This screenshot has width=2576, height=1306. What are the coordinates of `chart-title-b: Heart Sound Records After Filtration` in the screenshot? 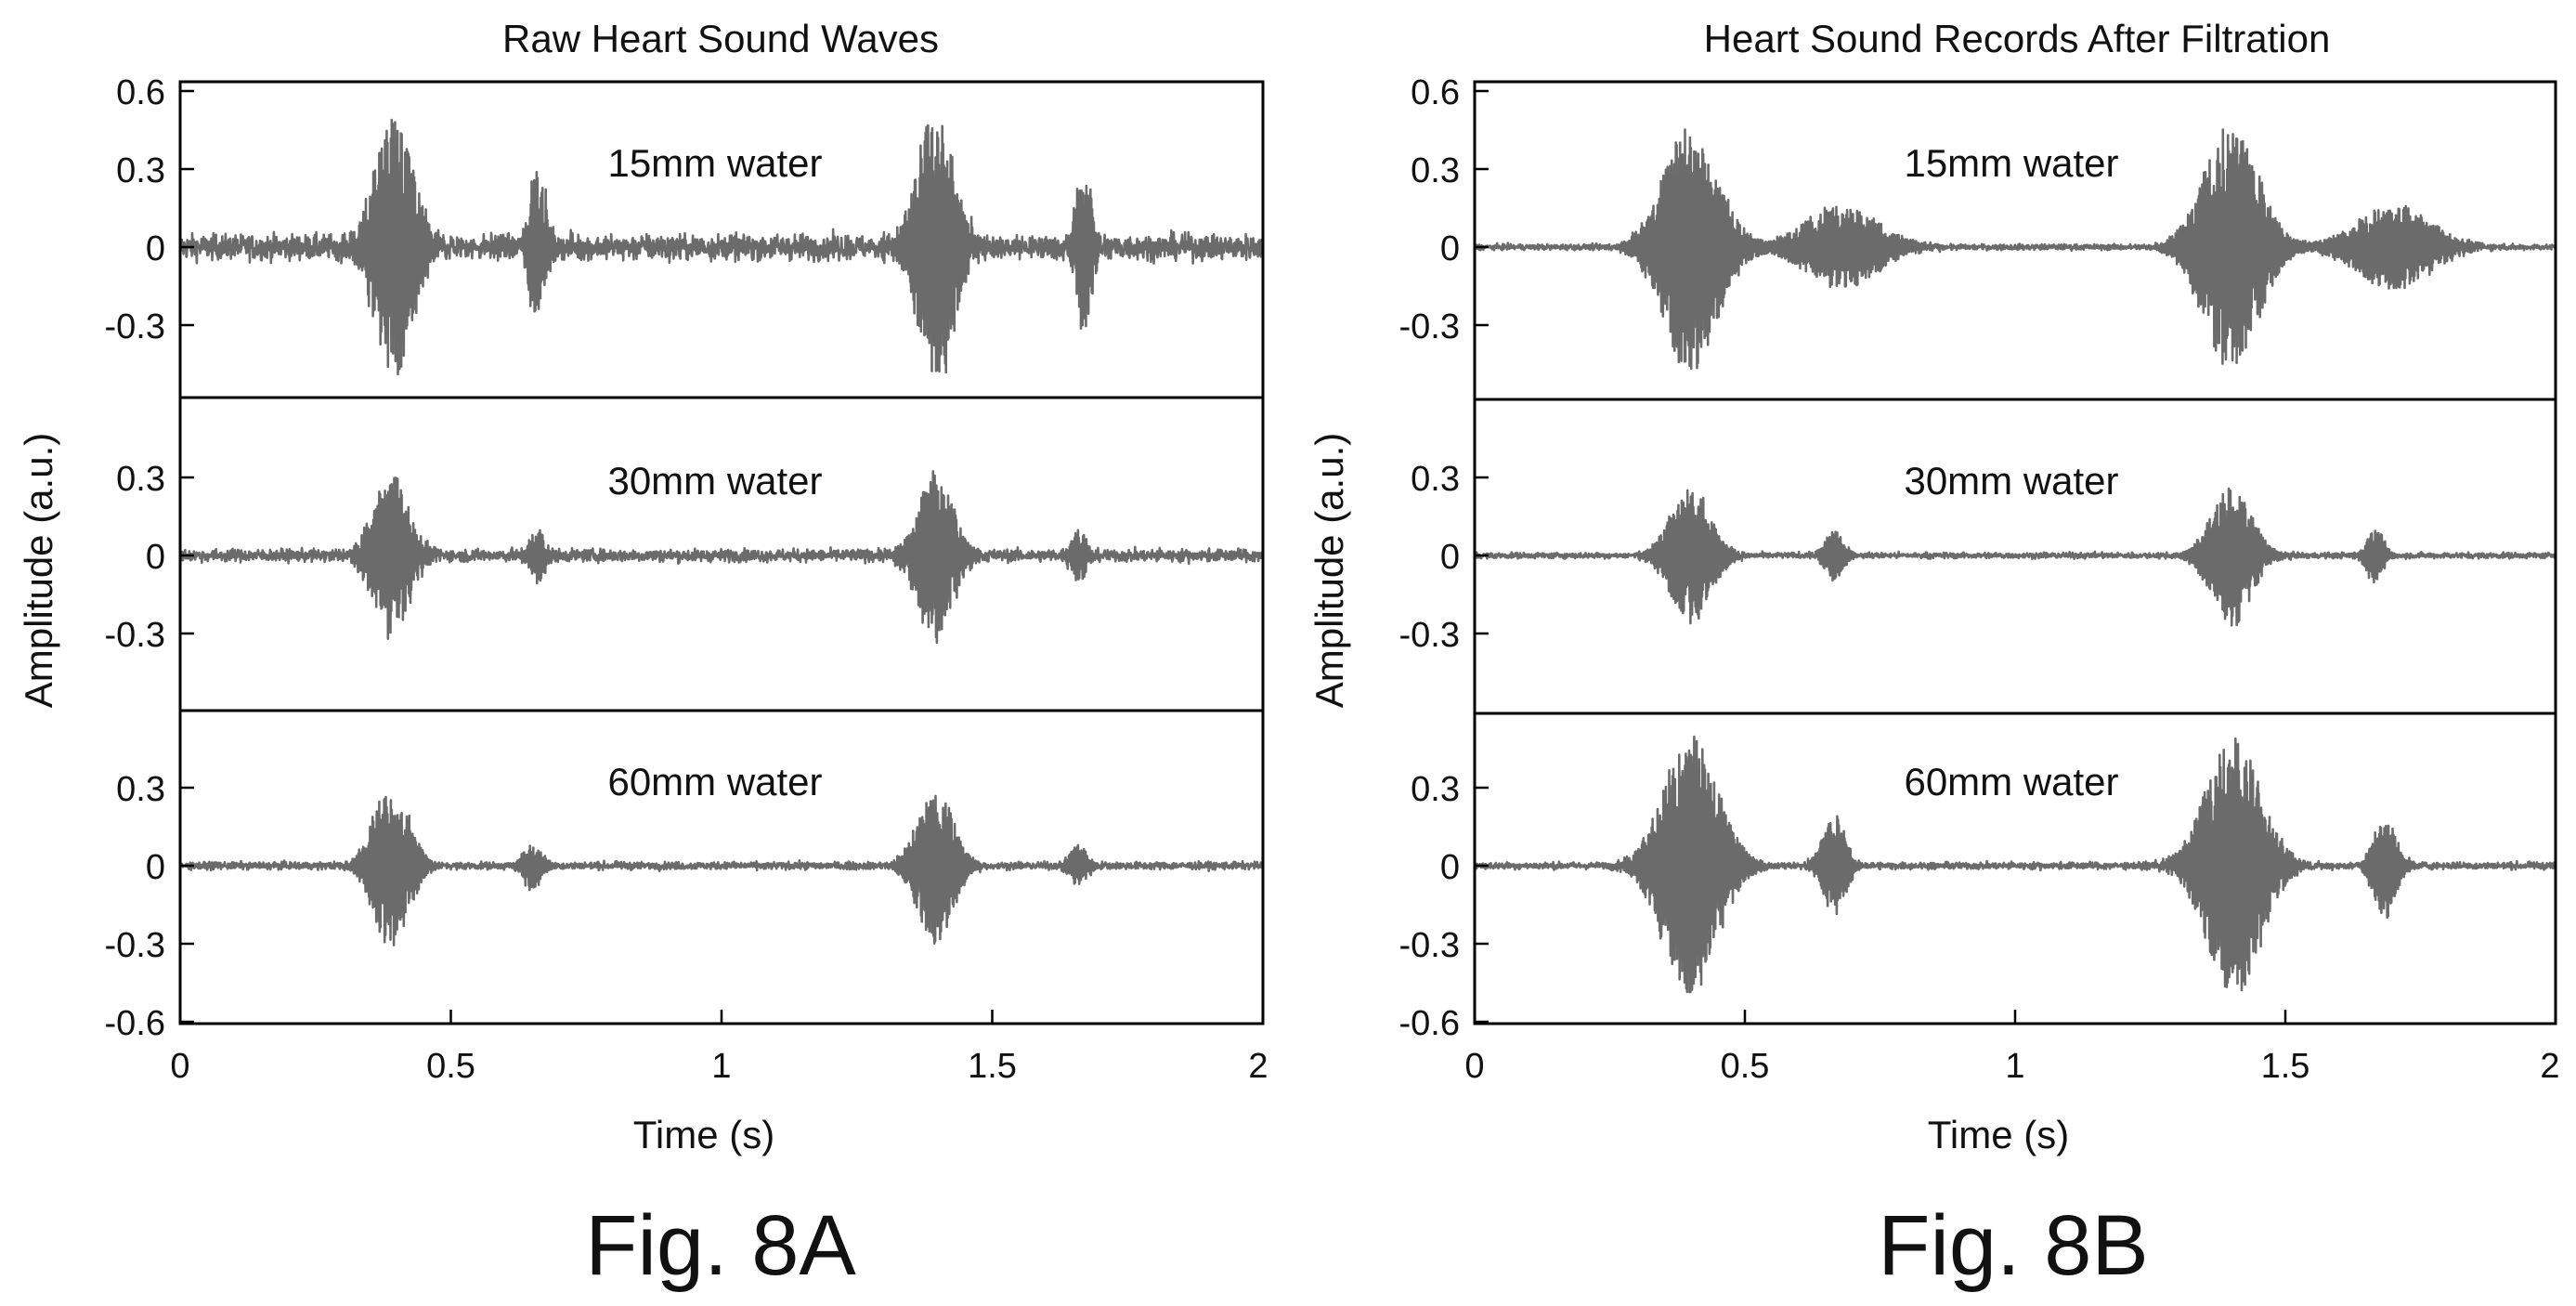 It's located at (2018, 38).